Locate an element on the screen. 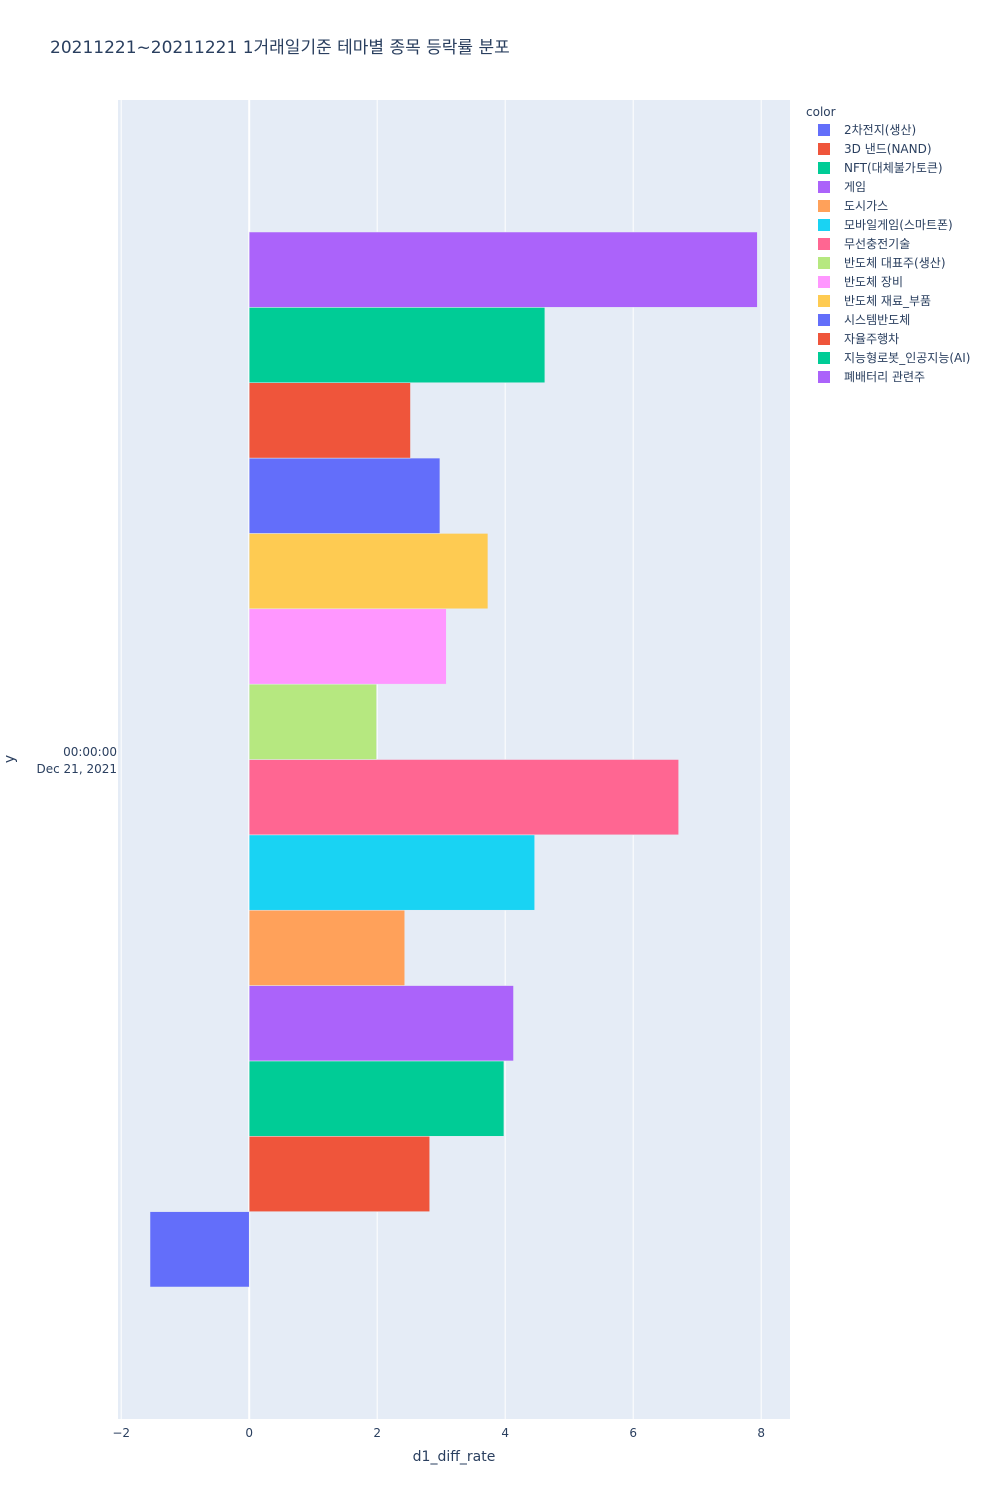  legend-item: 자율주행차 is located at coordinates (858, 338).